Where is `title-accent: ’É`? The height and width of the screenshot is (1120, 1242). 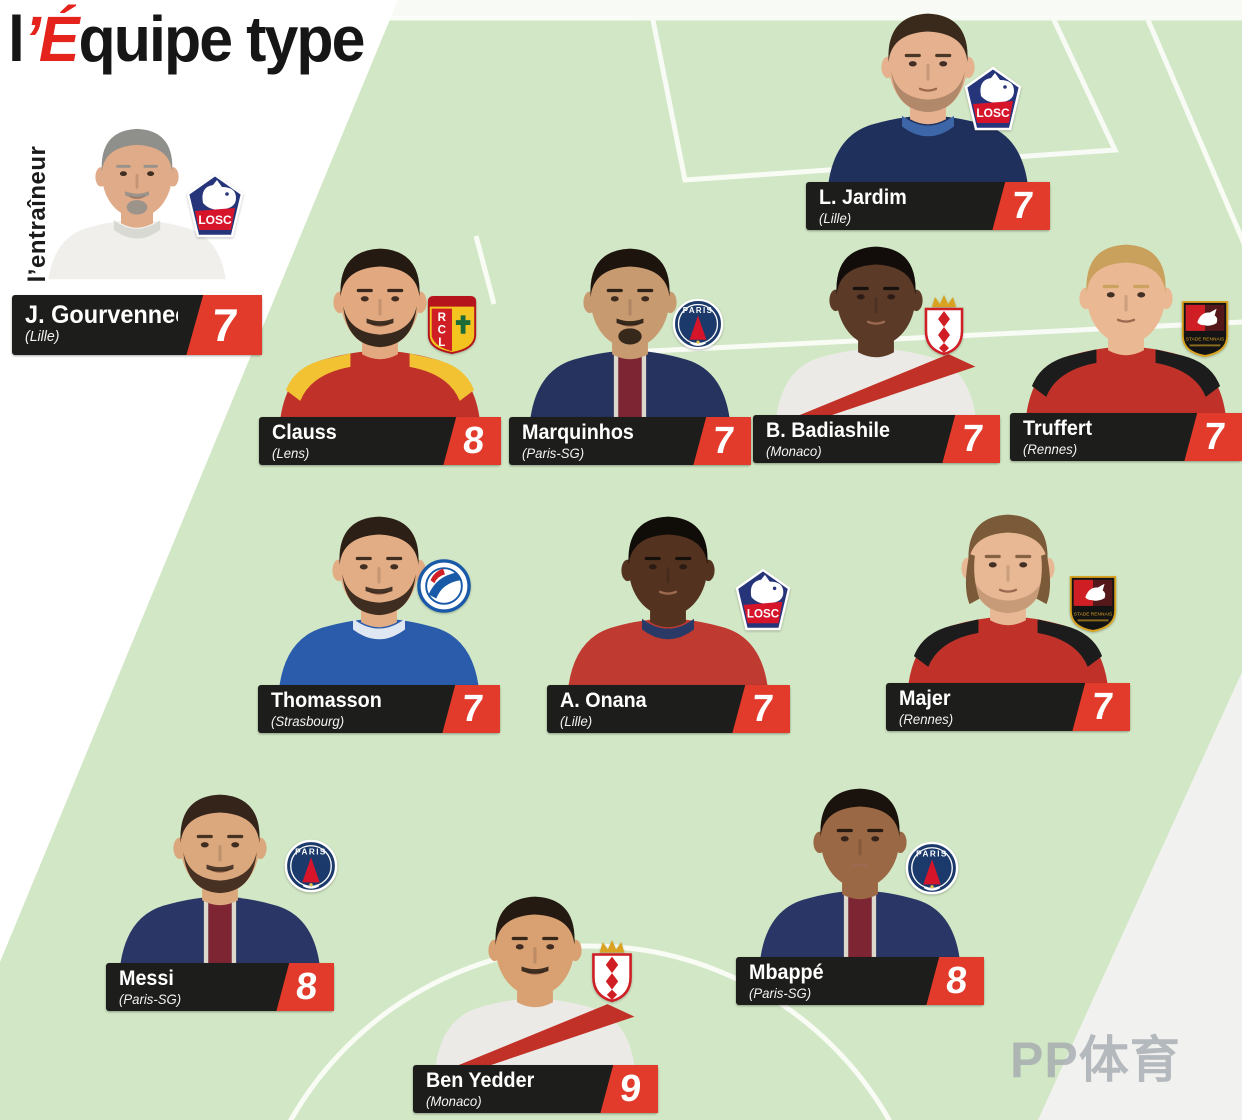
title-accent: ’É is located at coordinates (51, 39).